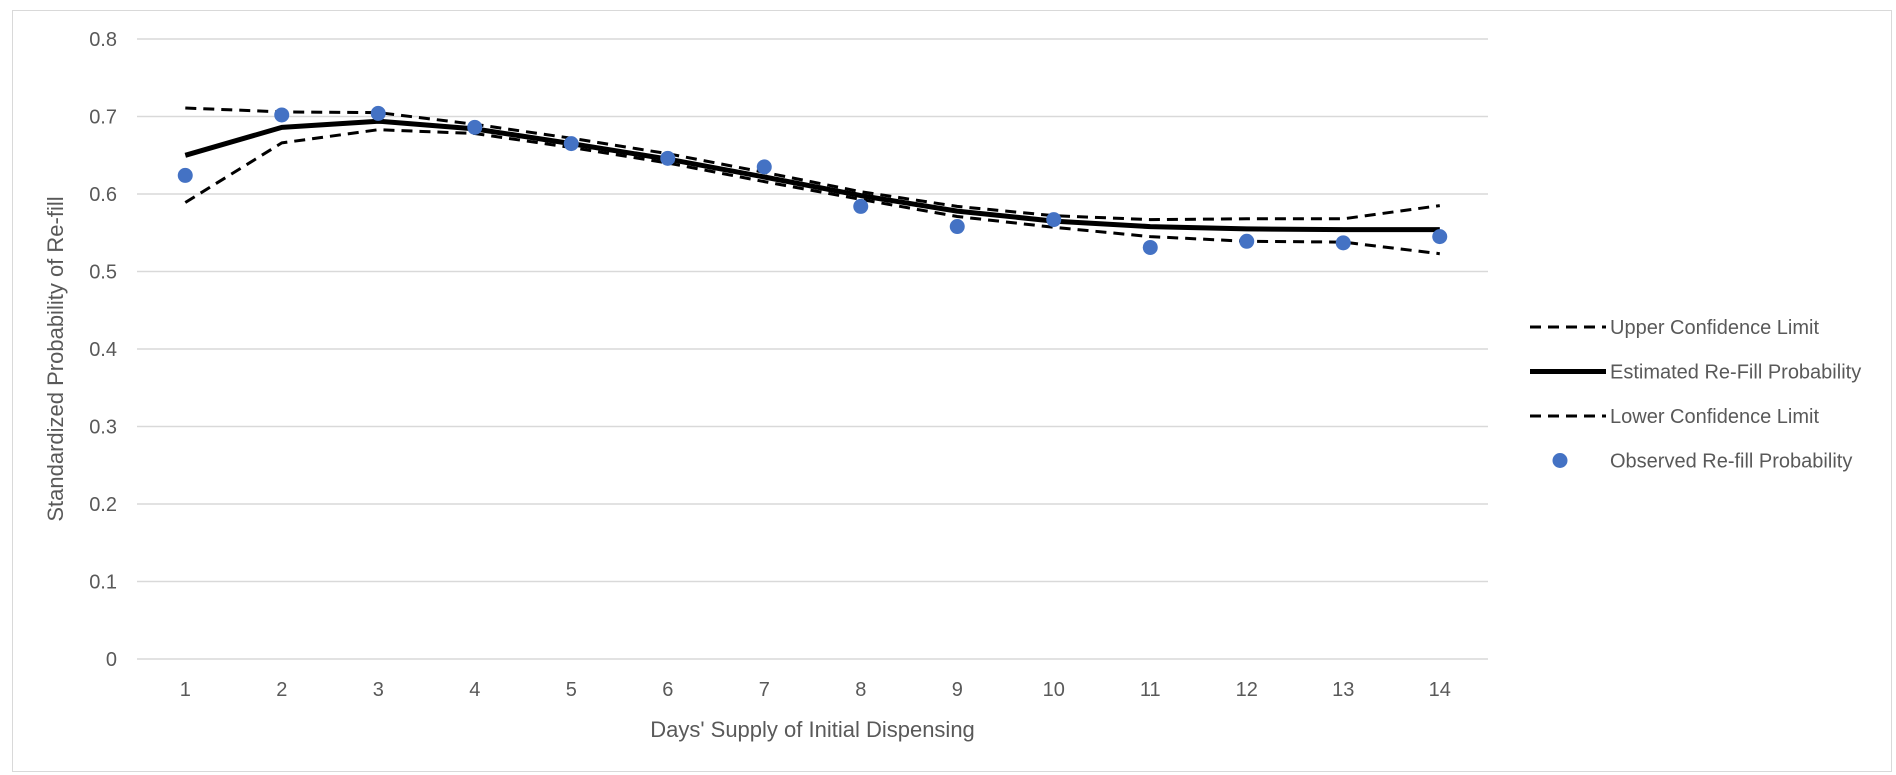 This screenshot has height=775, width=1896. I want to click on observed-re-fill-probability-series, so click(812, 180).